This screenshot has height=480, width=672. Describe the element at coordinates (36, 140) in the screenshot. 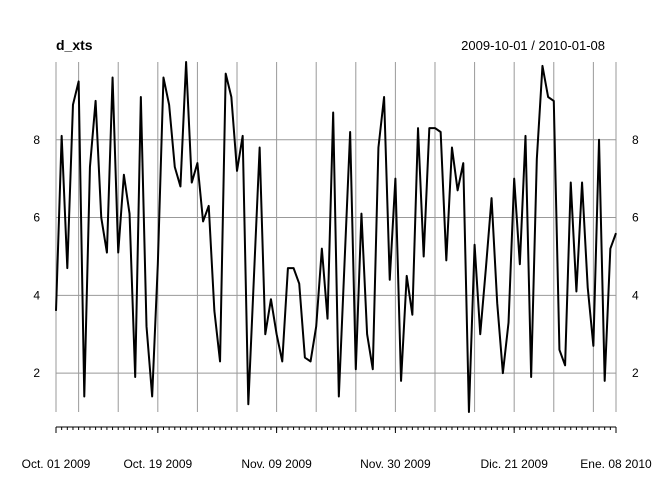

I see `y-tick-label-left: 8` at that location.